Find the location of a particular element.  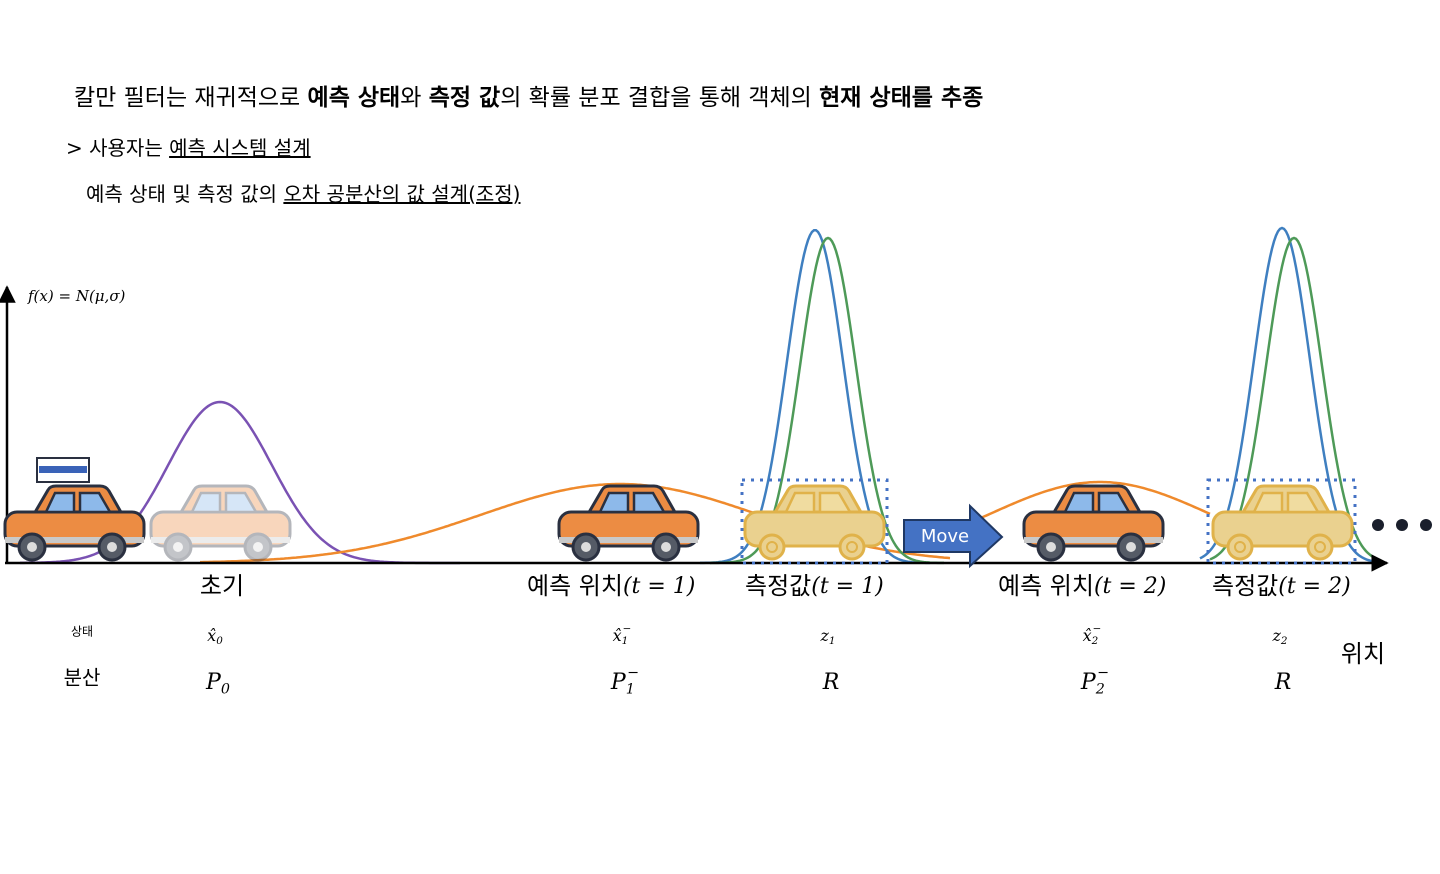

stage-label: 예측 위치(t = 1) is located at coordinates (611, 586).